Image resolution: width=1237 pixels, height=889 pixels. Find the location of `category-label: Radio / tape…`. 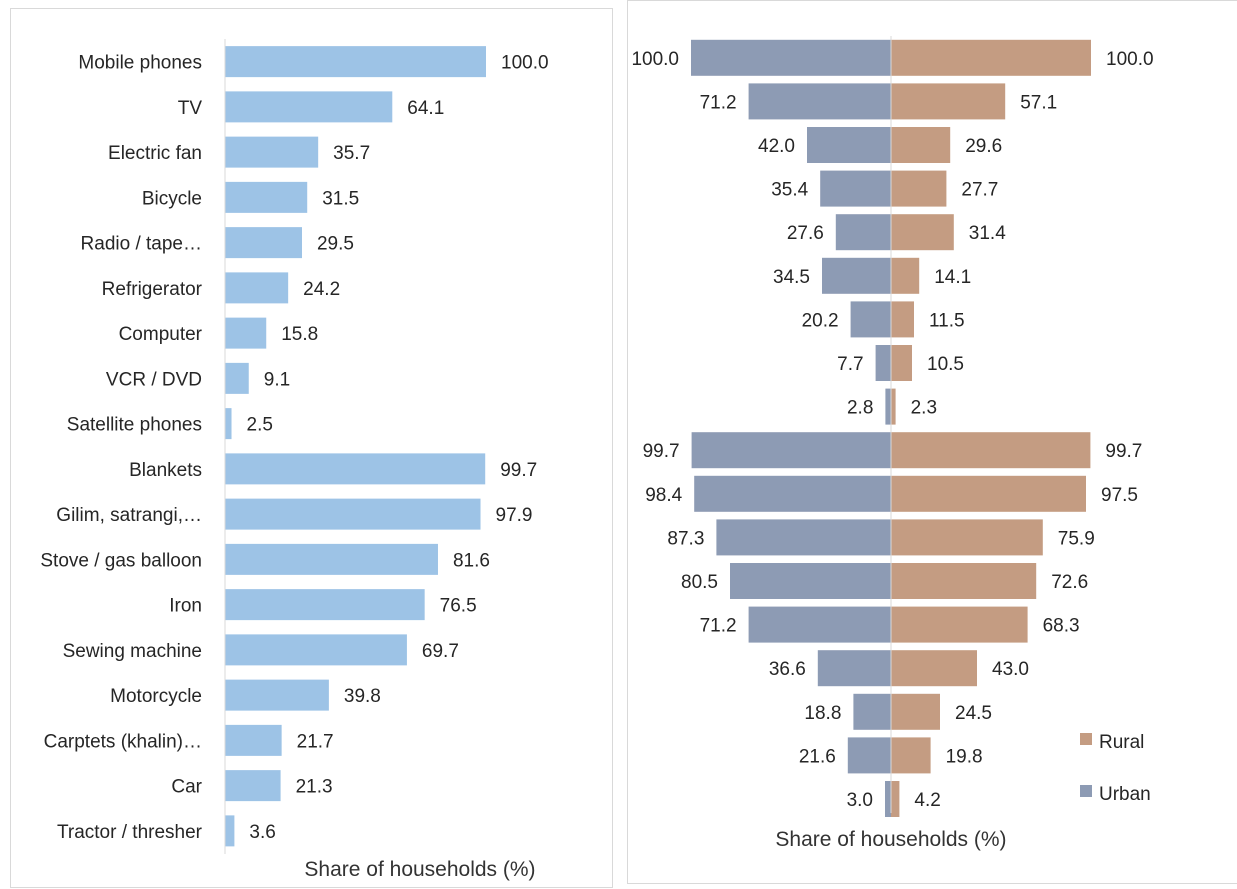

category-label: Radio / tape… is located at coordinates (141, 244).